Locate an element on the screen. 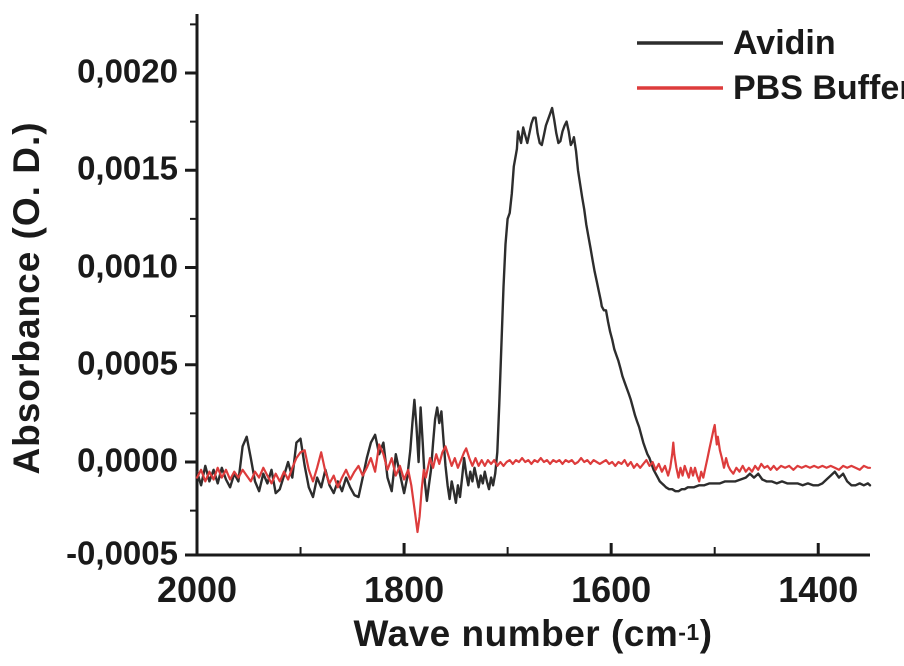  legend-label-pbs-buffer: PBS Buffer is located at coordinates (818, 88).